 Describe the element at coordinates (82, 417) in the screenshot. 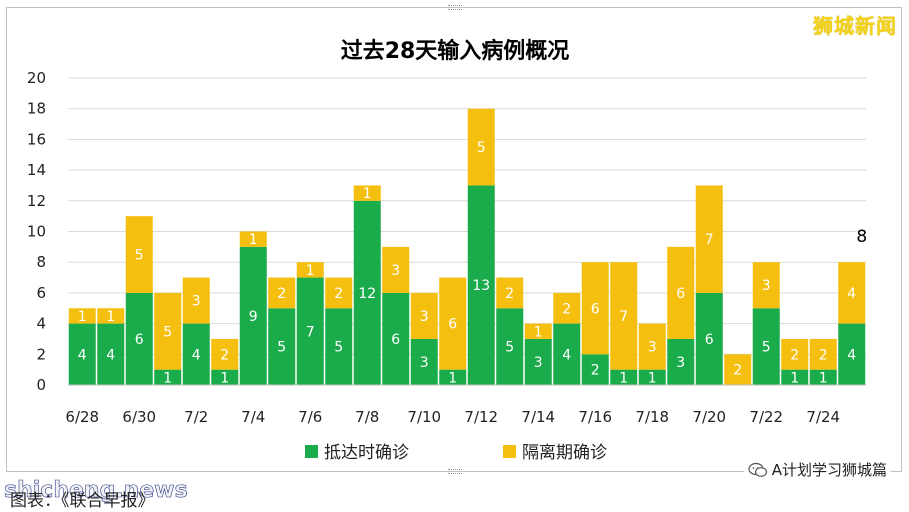

I see `x-tick-label: 6/28` at that location.